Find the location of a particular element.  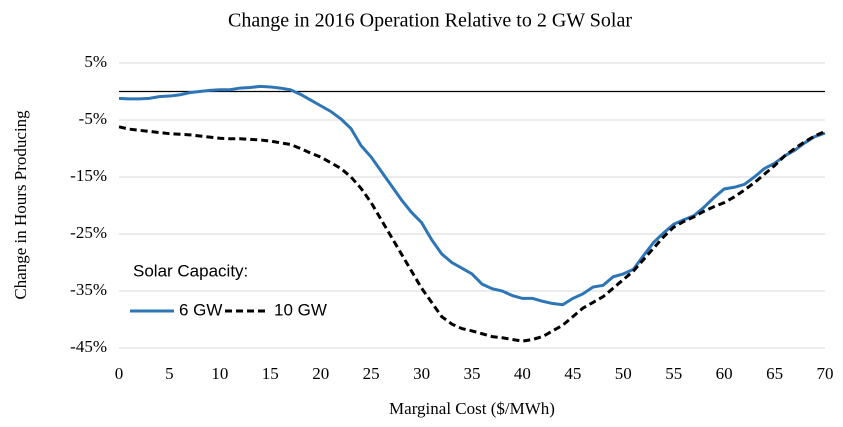

x-tick-label: 20 is located at coordinates (320, 373).